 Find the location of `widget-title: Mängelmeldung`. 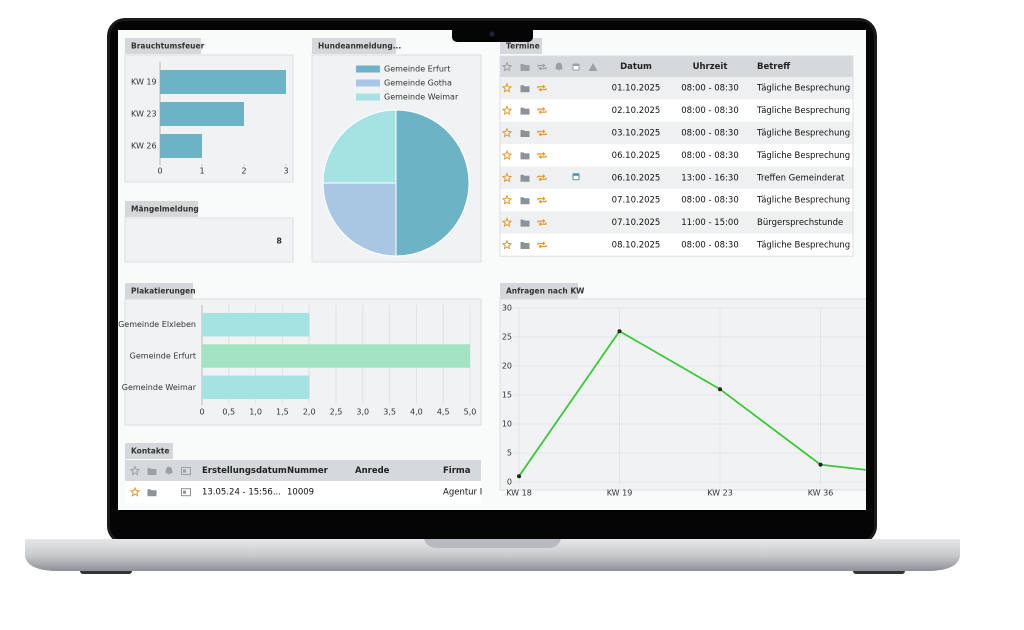

widget-title: Mängelmeldung is located at coordinates (165, 209).